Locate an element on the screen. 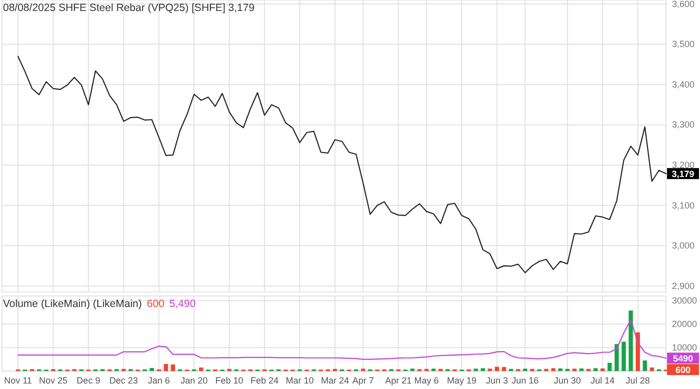 This screenshot has height=389, width=700. x-tick-label: Dec 23 is located at coordinates (123, 380).